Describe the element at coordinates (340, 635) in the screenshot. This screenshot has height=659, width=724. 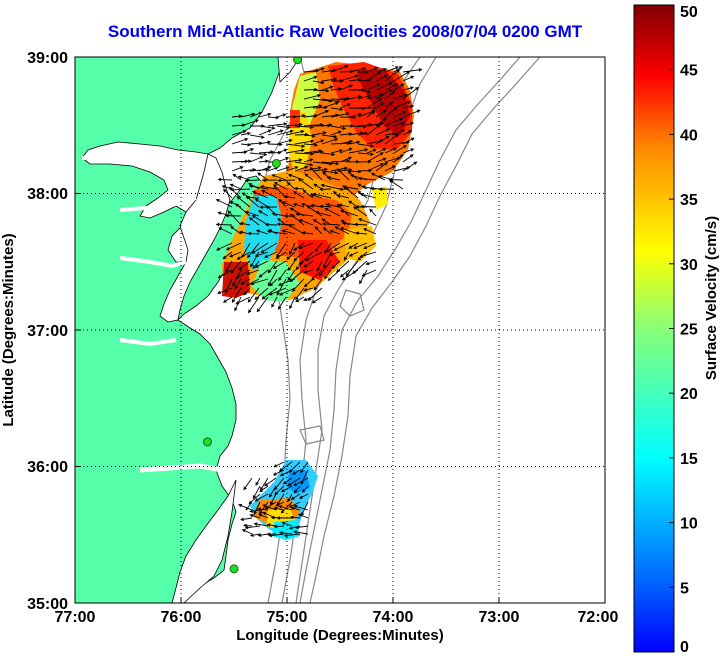
I see `x-axis-label: Longitude (Degrees:Minutes)` at that location.